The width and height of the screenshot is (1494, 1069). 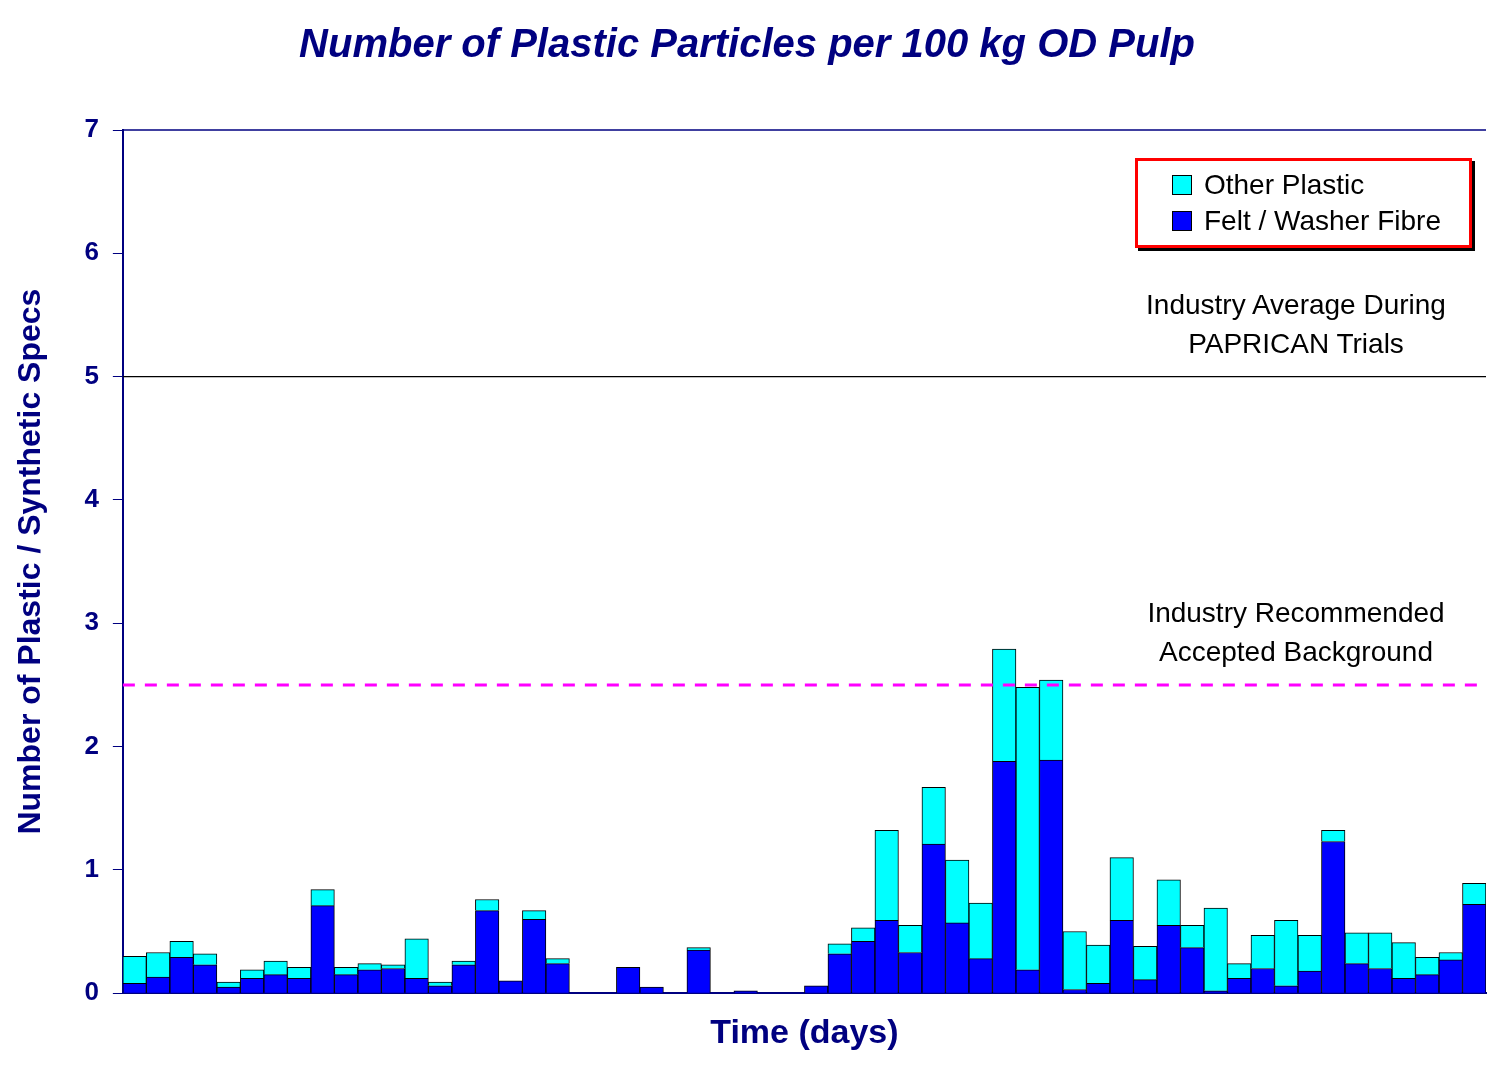 What do you see at coordinates (91, 251) in the screenshot?
I see `y-tick-label: 6` at bounding box center [91, 251].